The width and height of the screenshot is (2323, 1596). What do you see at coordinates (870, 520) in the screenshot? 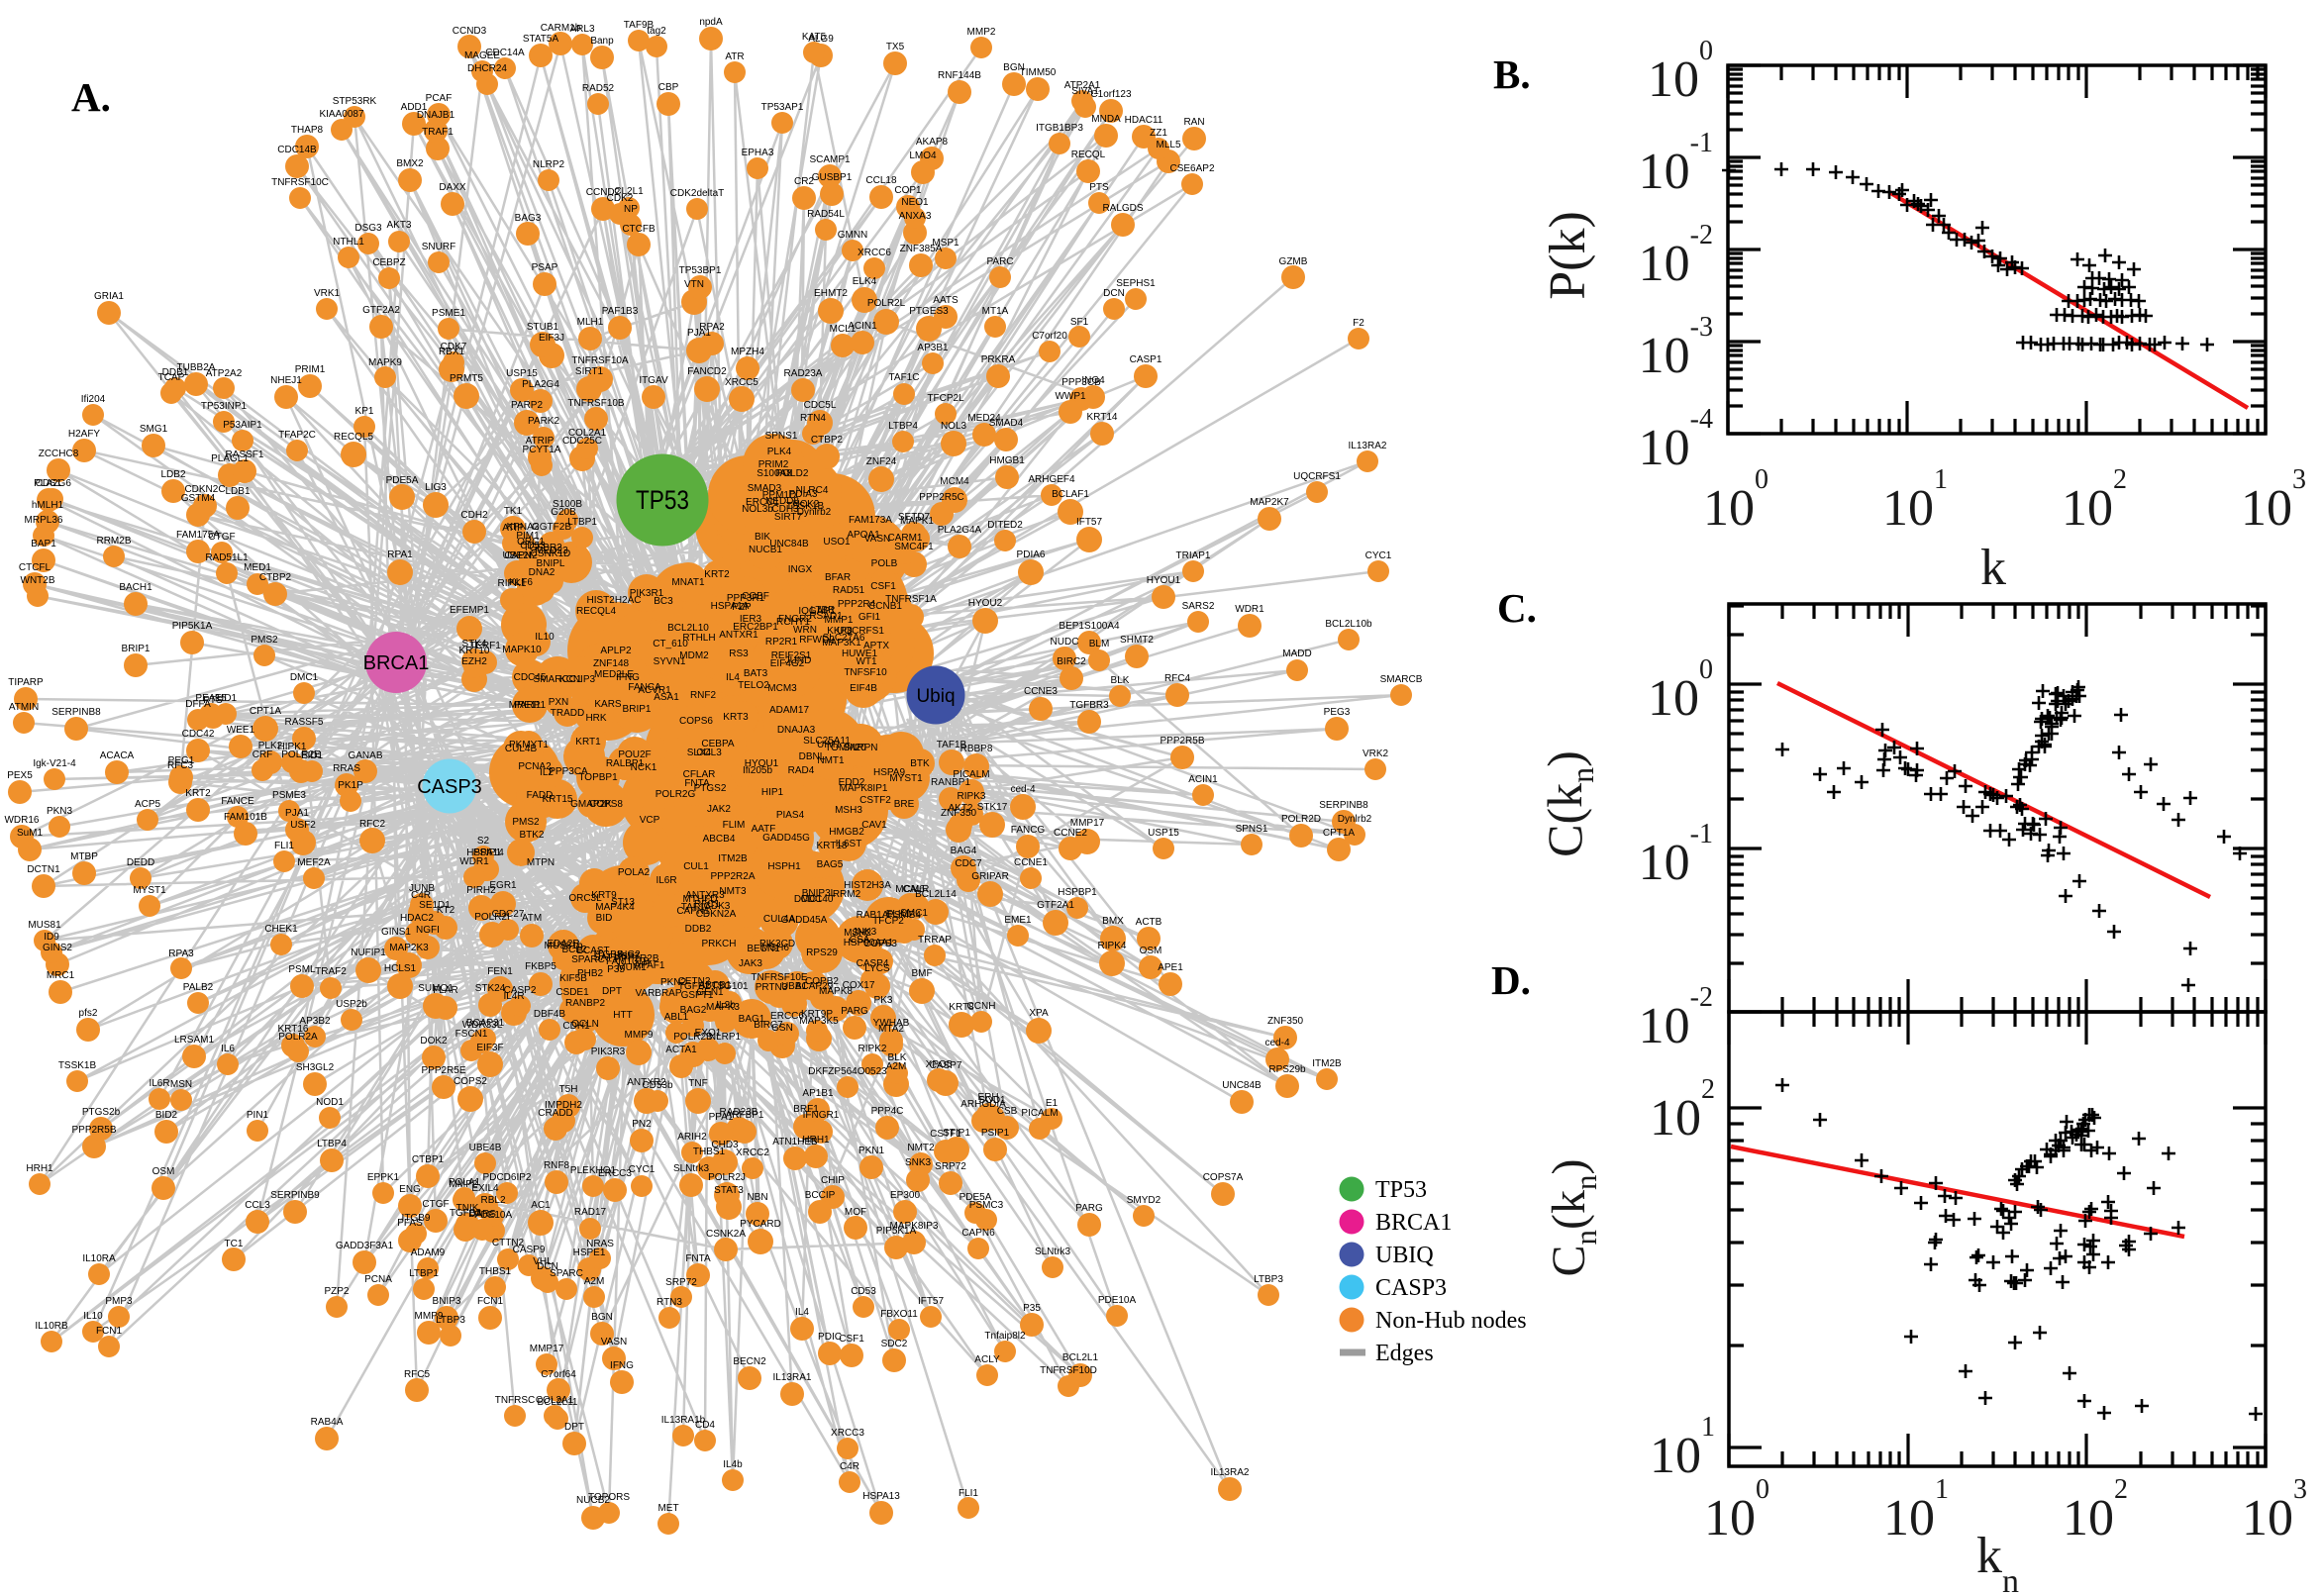
I see `svg-text: FAM173A` at bounding box center [870, 520].